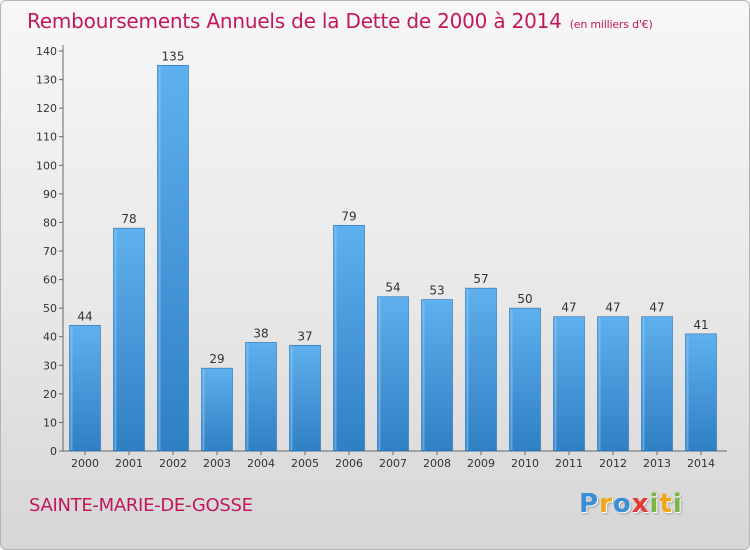 Image resolution: width=750 pixels, height=550 pixels. What do you see at coordinates (481, 463) in the screenshot?
I see `x-tick-label: 2009` at bounding box center [481, 463].